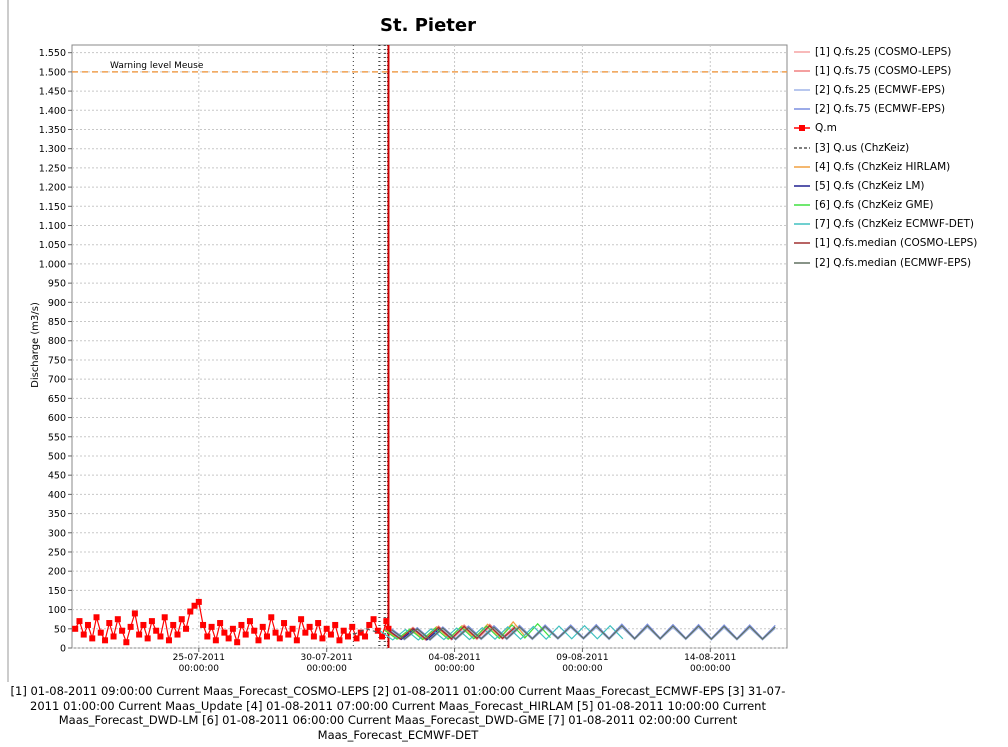 This screenshot has width=1008, height=747. What do you see at coordinates (885, 185) in the screenshot?
I see `legend-entry: [5] Q.fs (ChzKeiz LM)` at bounding box center [885, 185].